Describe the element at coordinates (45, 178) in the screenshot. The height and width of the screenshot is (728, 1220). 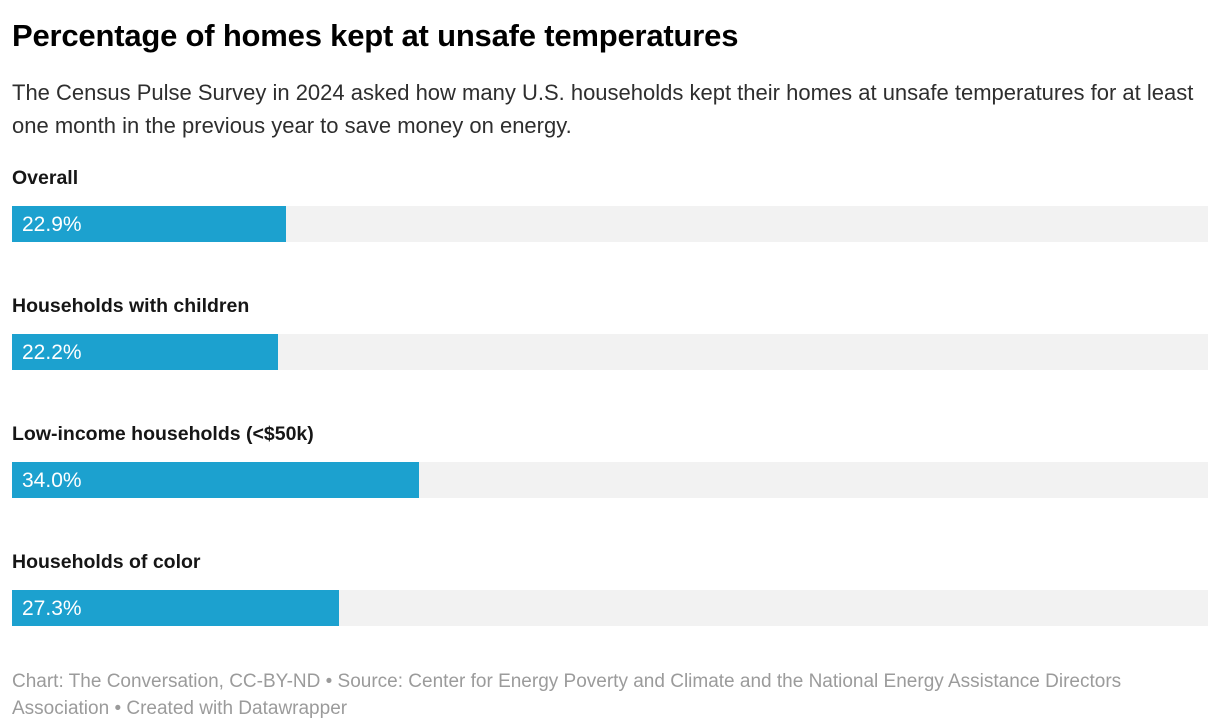
I see `category-label: Overall` at that location.